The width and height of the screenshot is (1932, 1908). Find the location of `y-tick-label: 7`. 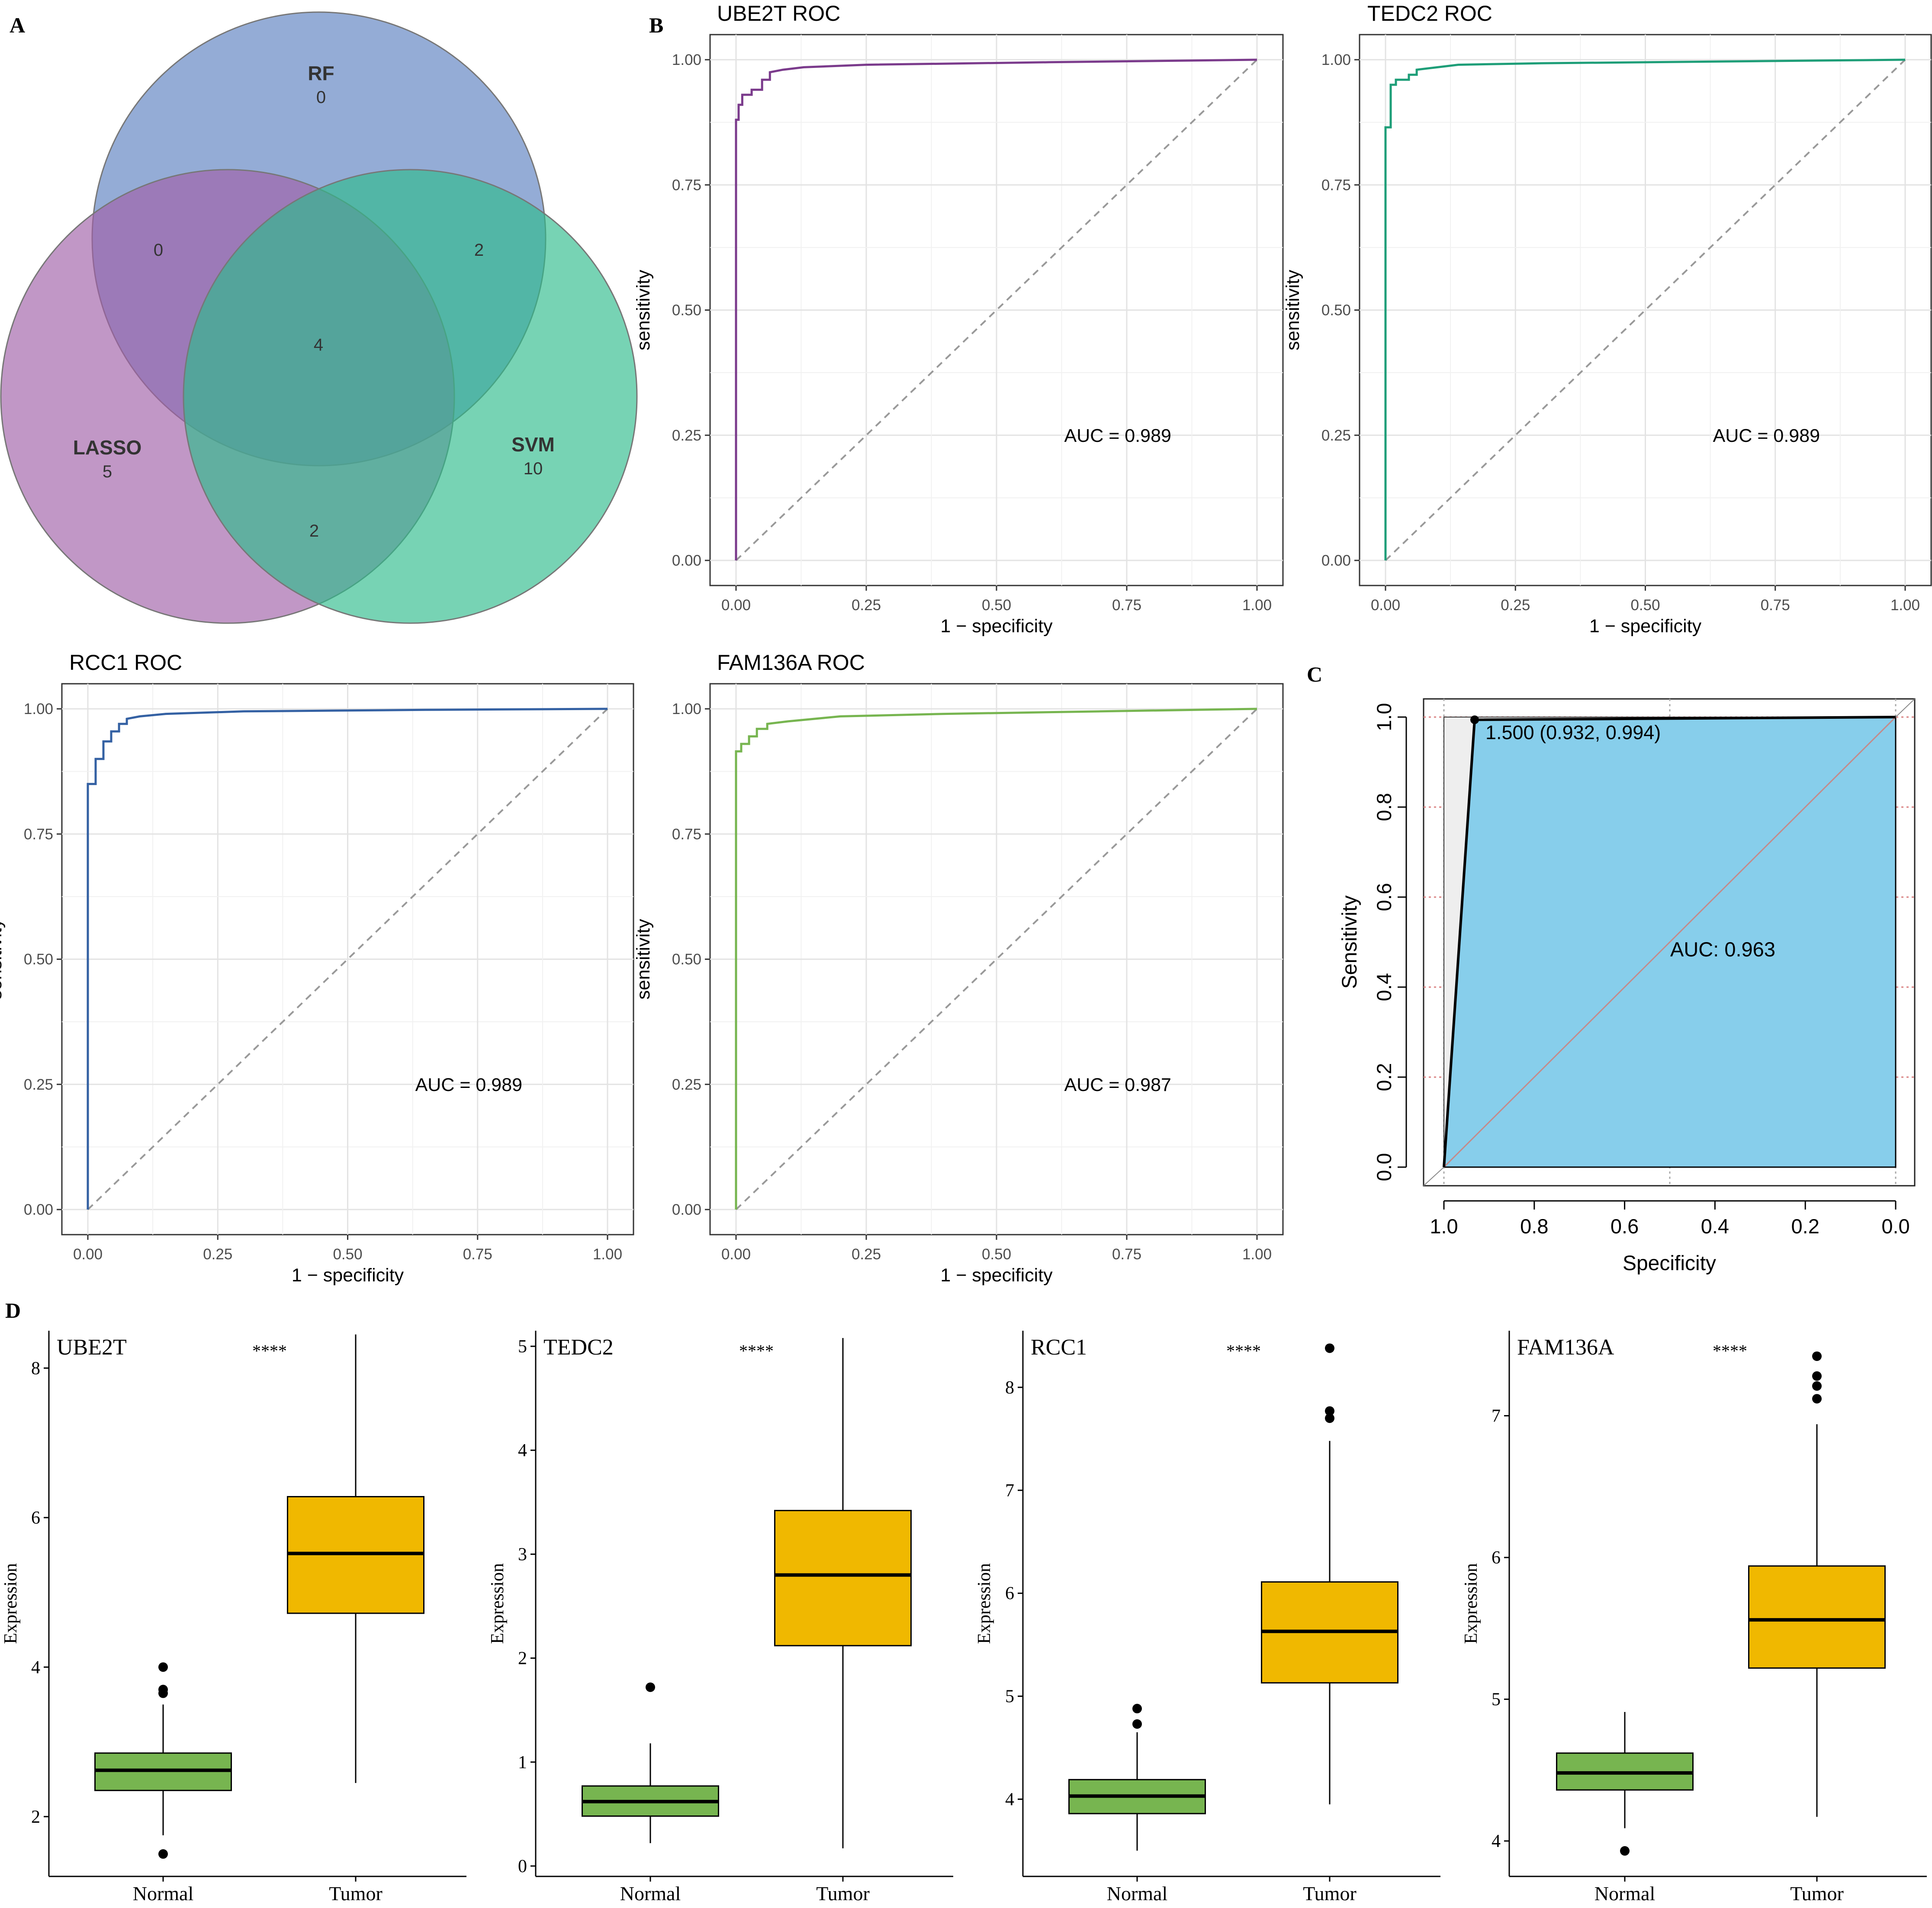

y-tick-label: 7 is located at coordinates (1497, 1416).